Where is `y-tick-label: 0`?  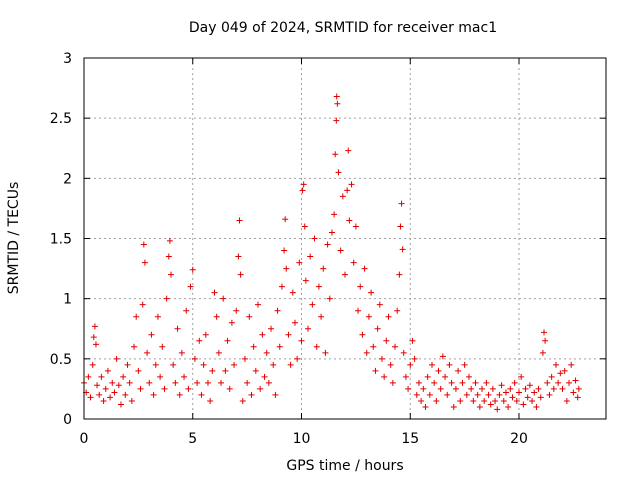
y-tick-label: 0 is located at coordinates (67, 420).